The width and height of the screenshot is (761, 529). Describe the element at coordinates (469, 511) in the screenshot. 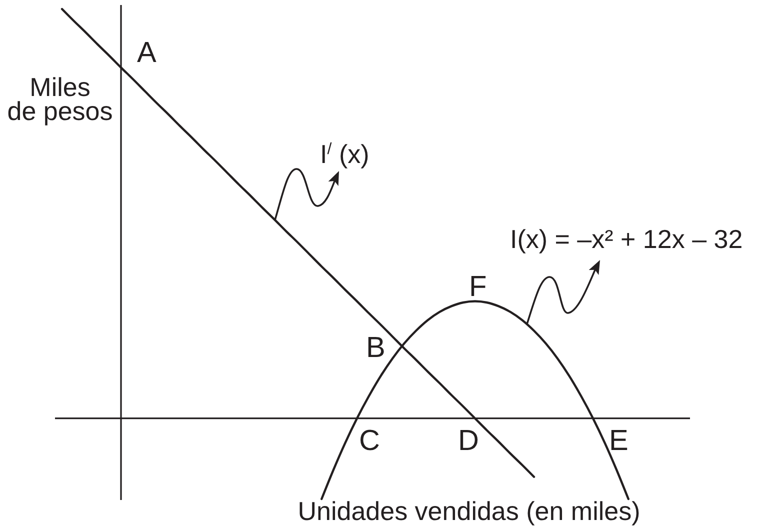

I see `x-axis-title: Unidades vendidas (en miles)` at that location.